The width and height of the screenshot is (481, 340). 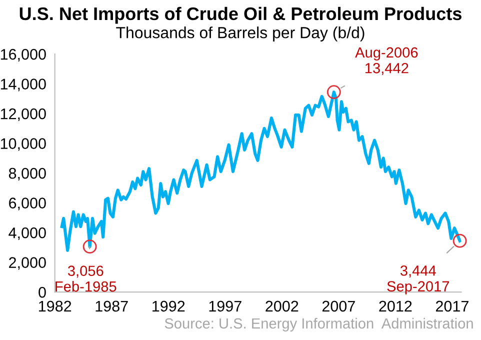 What do you see at coordinates (55, 306) in the screenshot?
I see `x-tick-label: 1982` at bounding box center [55, 306].